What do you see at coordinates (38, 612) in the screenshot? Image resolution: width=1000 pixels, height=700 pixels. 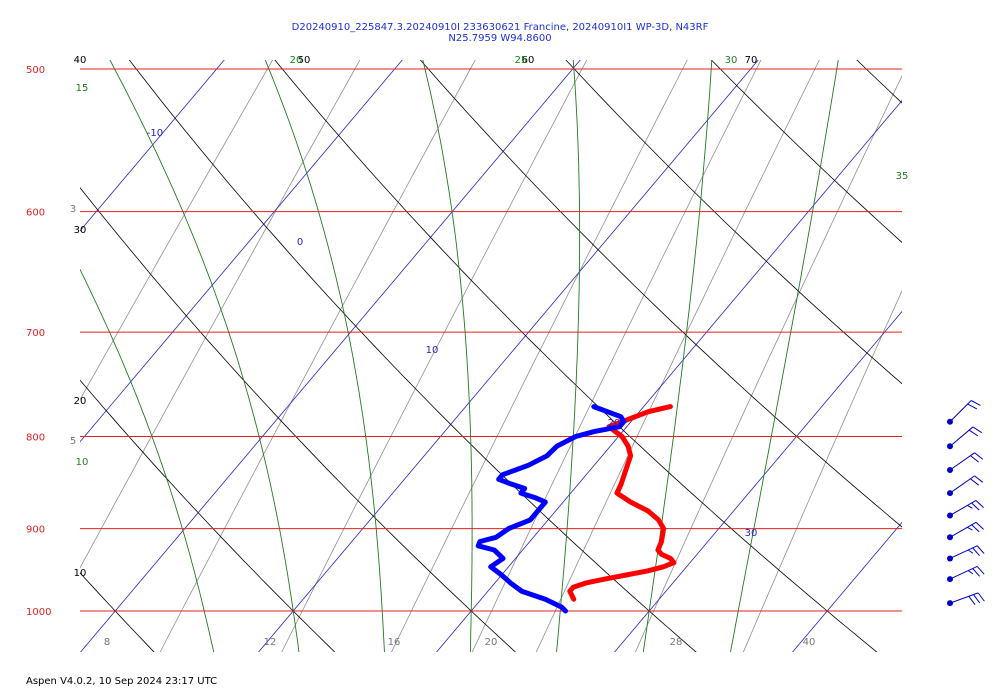 I see `pressure-tick-label: 1000` at bounding box center [38, 612].